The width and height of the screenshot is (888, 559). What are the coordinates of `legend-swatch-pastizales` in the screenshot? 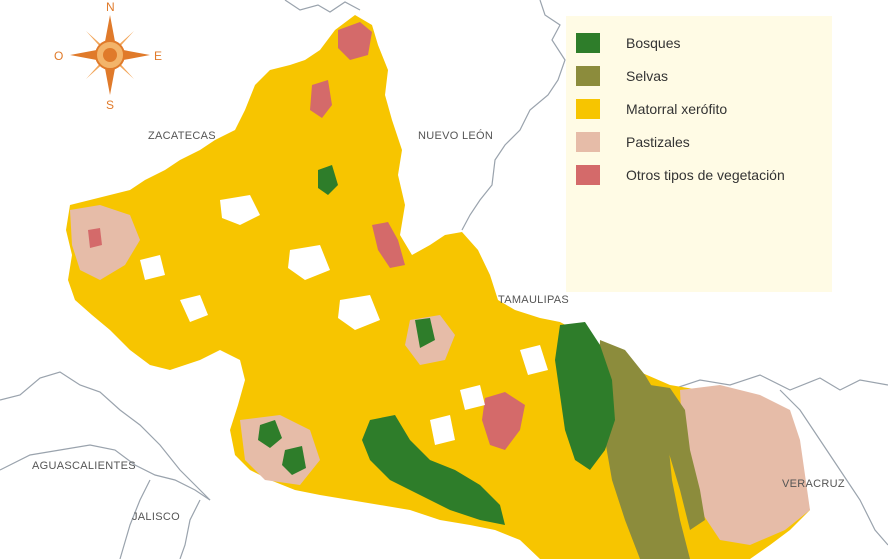 It's located at (588, 141).